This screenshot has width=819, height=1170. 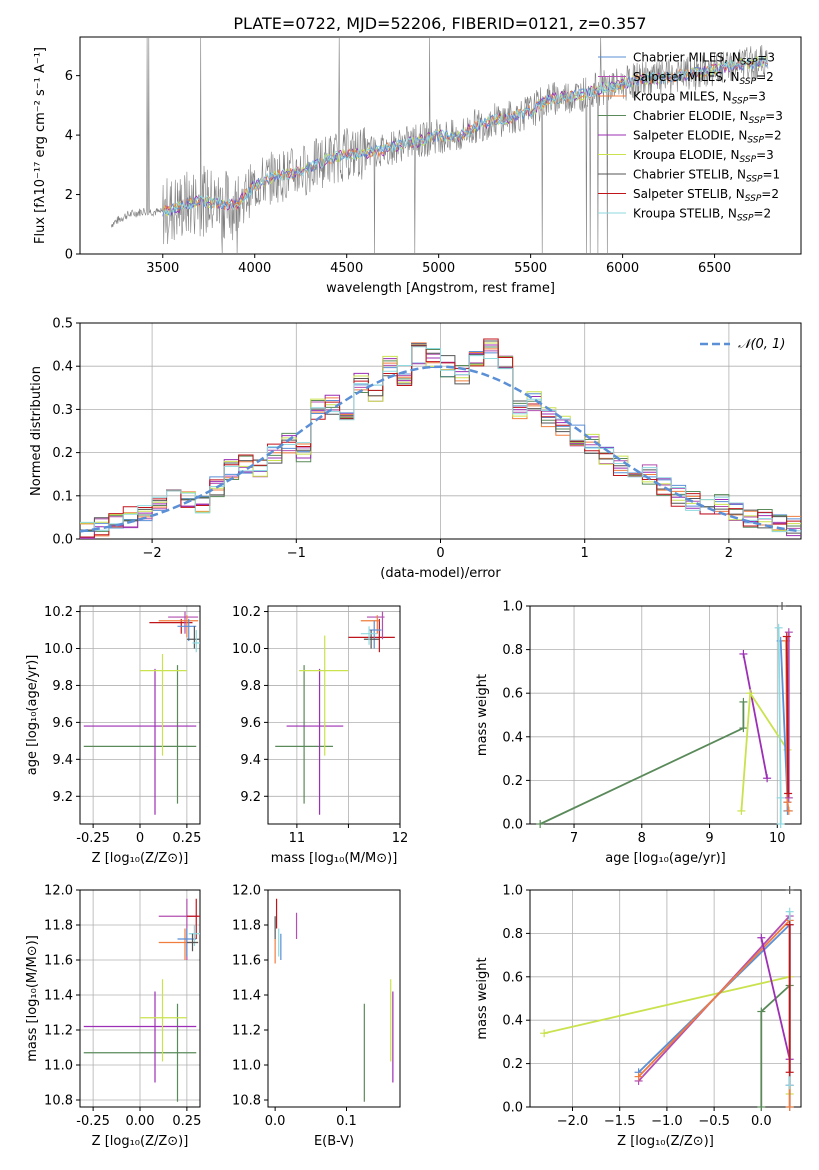 What do you see at coordinates (162, 268) in the screenshot?
I see `x-tick-label: 3500` at bounding box center [162, 268].